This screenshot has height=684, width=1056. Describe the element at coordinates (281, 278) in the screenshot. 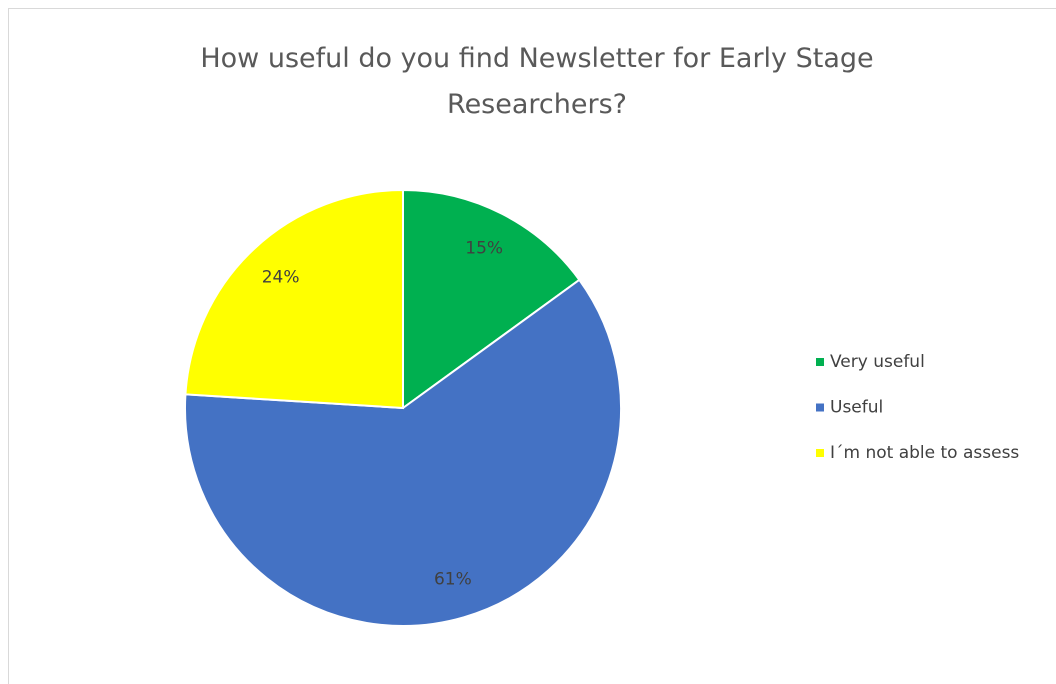

I see `data-label: 24%` at that location.